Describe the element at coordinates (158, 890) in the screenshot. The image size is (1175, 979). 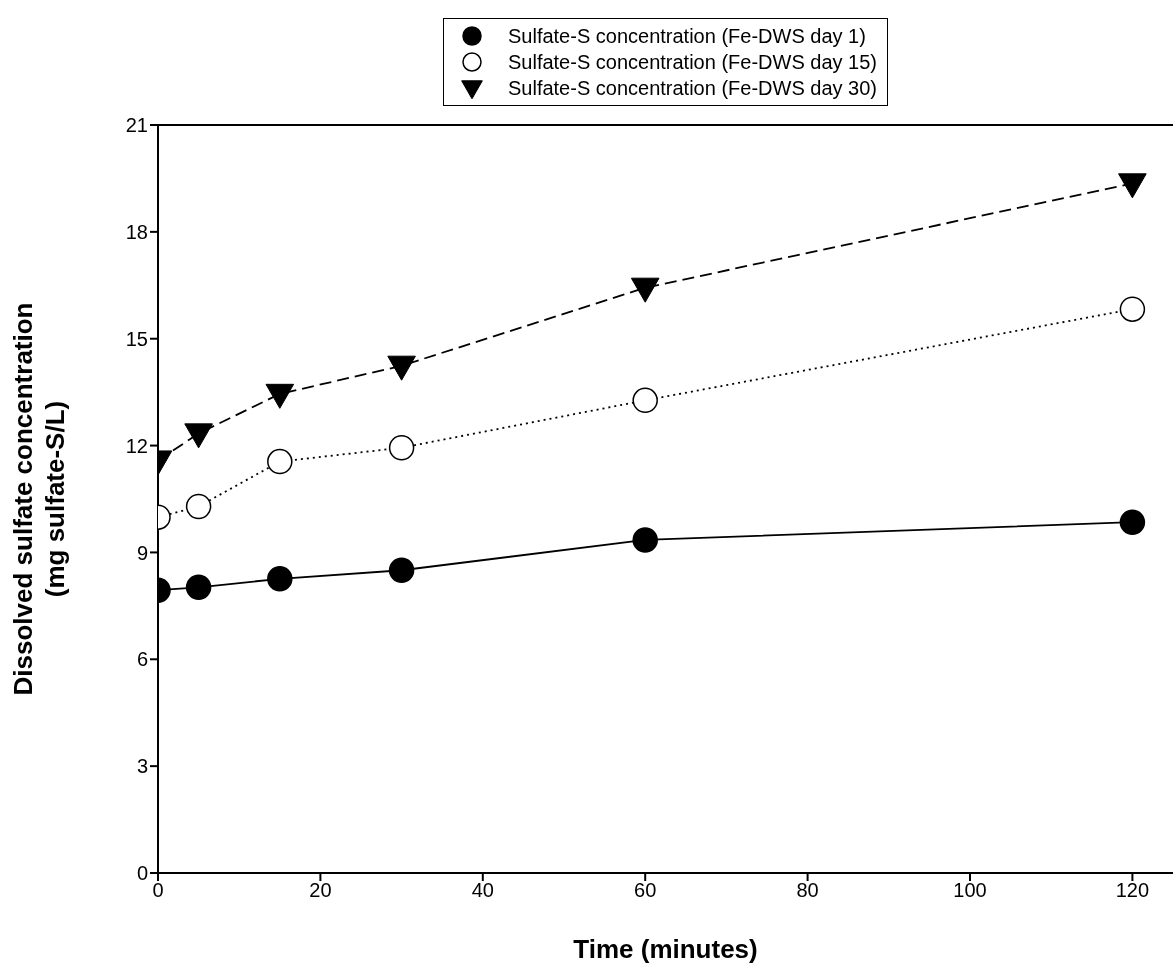
I see `x-tick-label: 0` at that location.